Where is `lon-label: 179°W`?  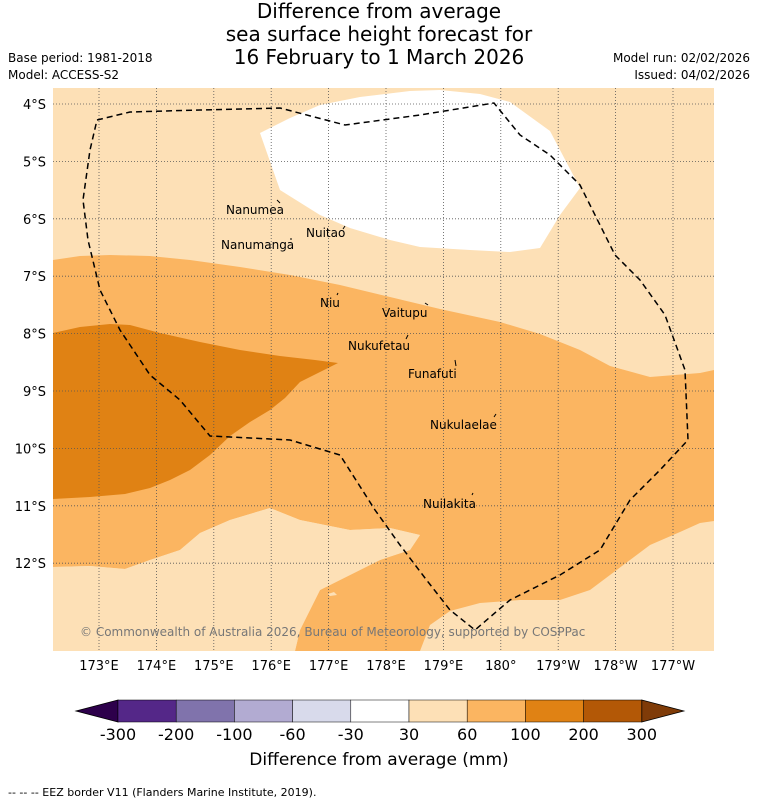 lon-label: 179°W is located at coordinates (558, 666).